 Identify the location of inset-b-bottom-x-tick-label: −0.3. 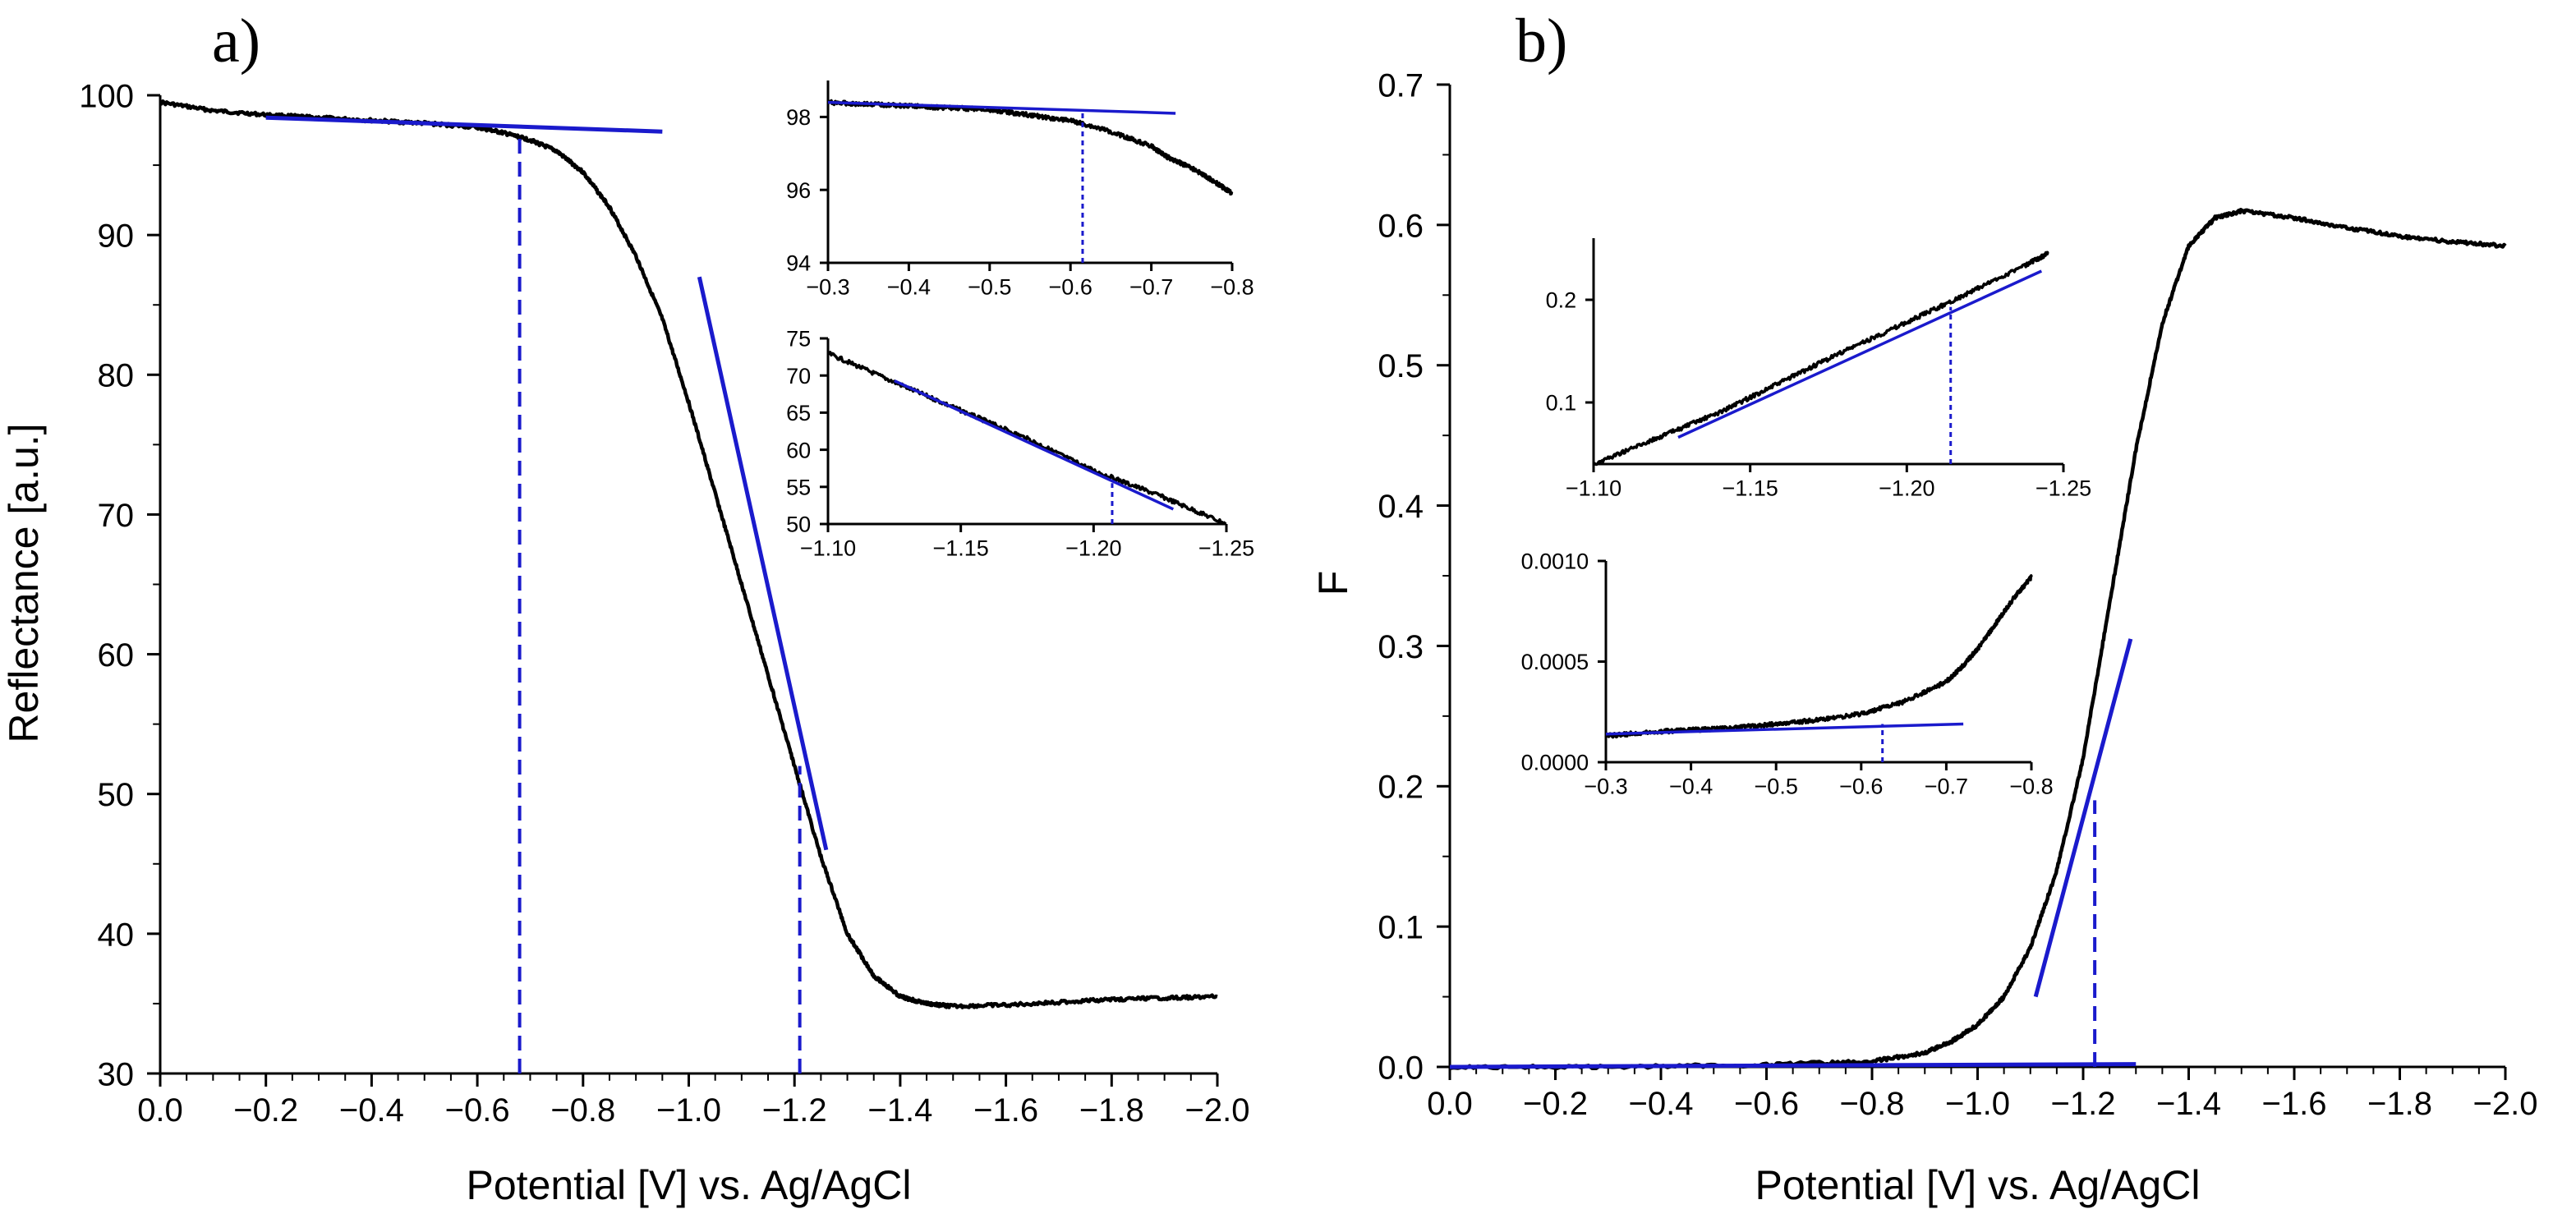
(1605, 786).